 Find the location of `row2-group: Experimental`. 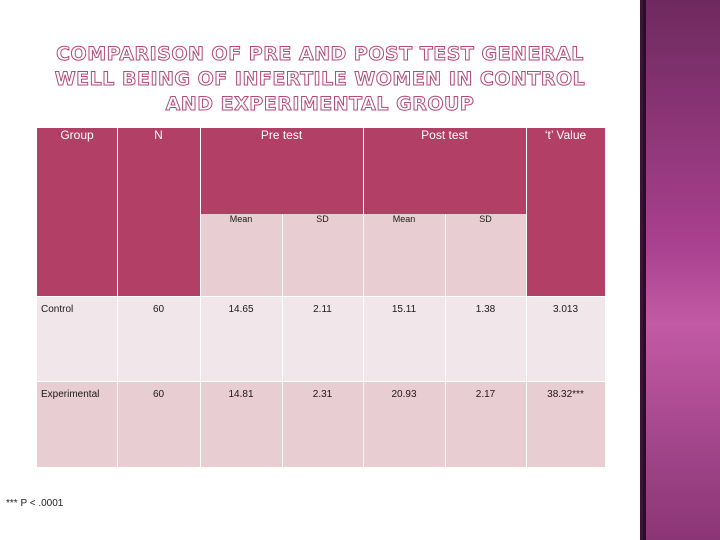

row2-group: Experimental is located at coordinates (70, 394).